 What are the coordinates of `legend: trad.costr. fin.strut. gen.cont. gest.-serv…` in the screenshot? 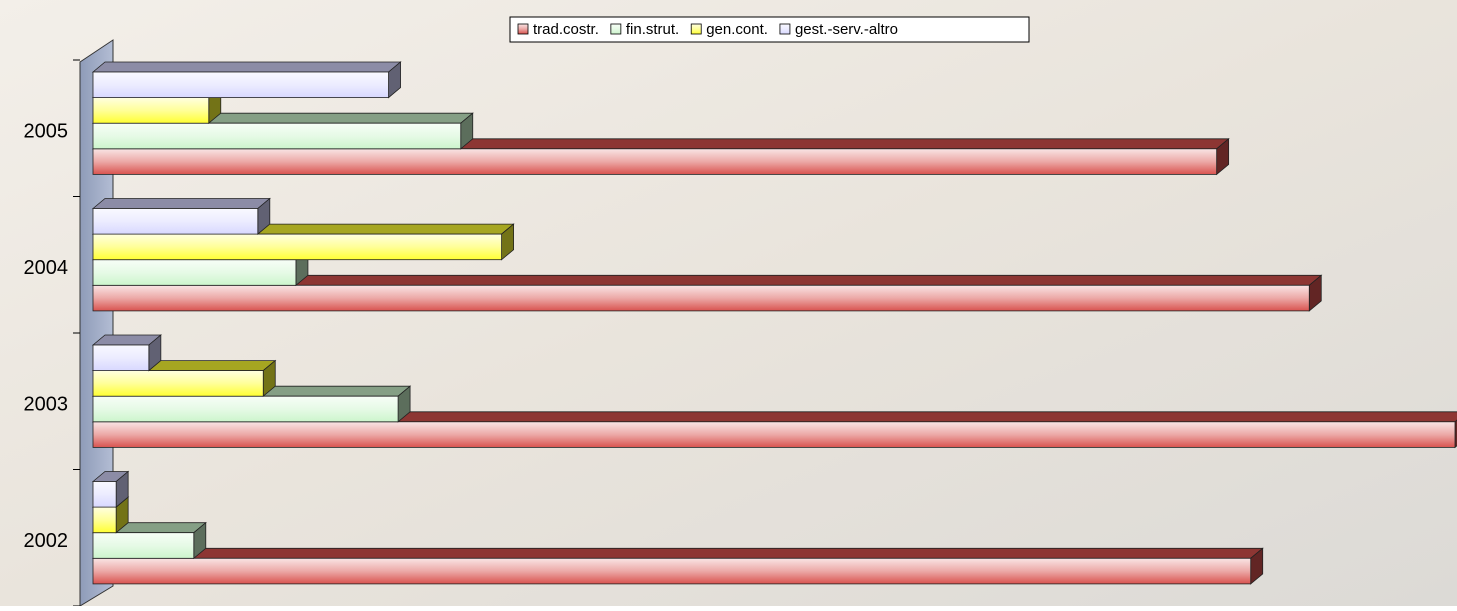 It's located at (769, 29).